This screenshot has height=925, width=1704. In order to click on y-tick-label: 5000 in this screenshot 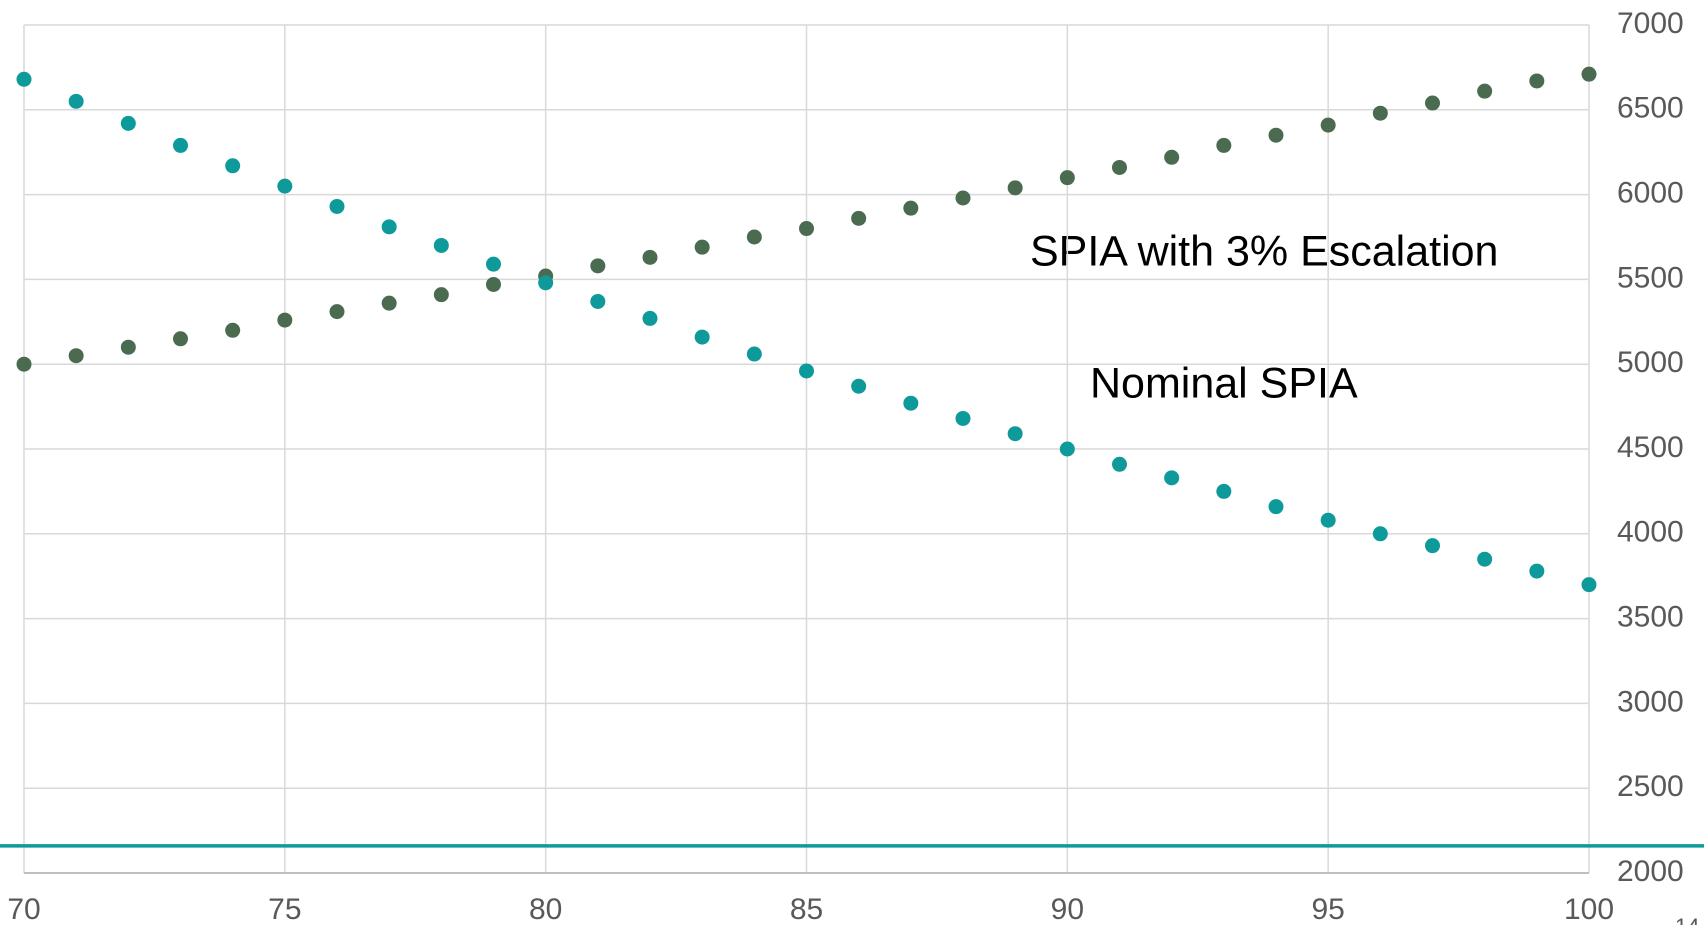, I will do `click(1650, 362)`.